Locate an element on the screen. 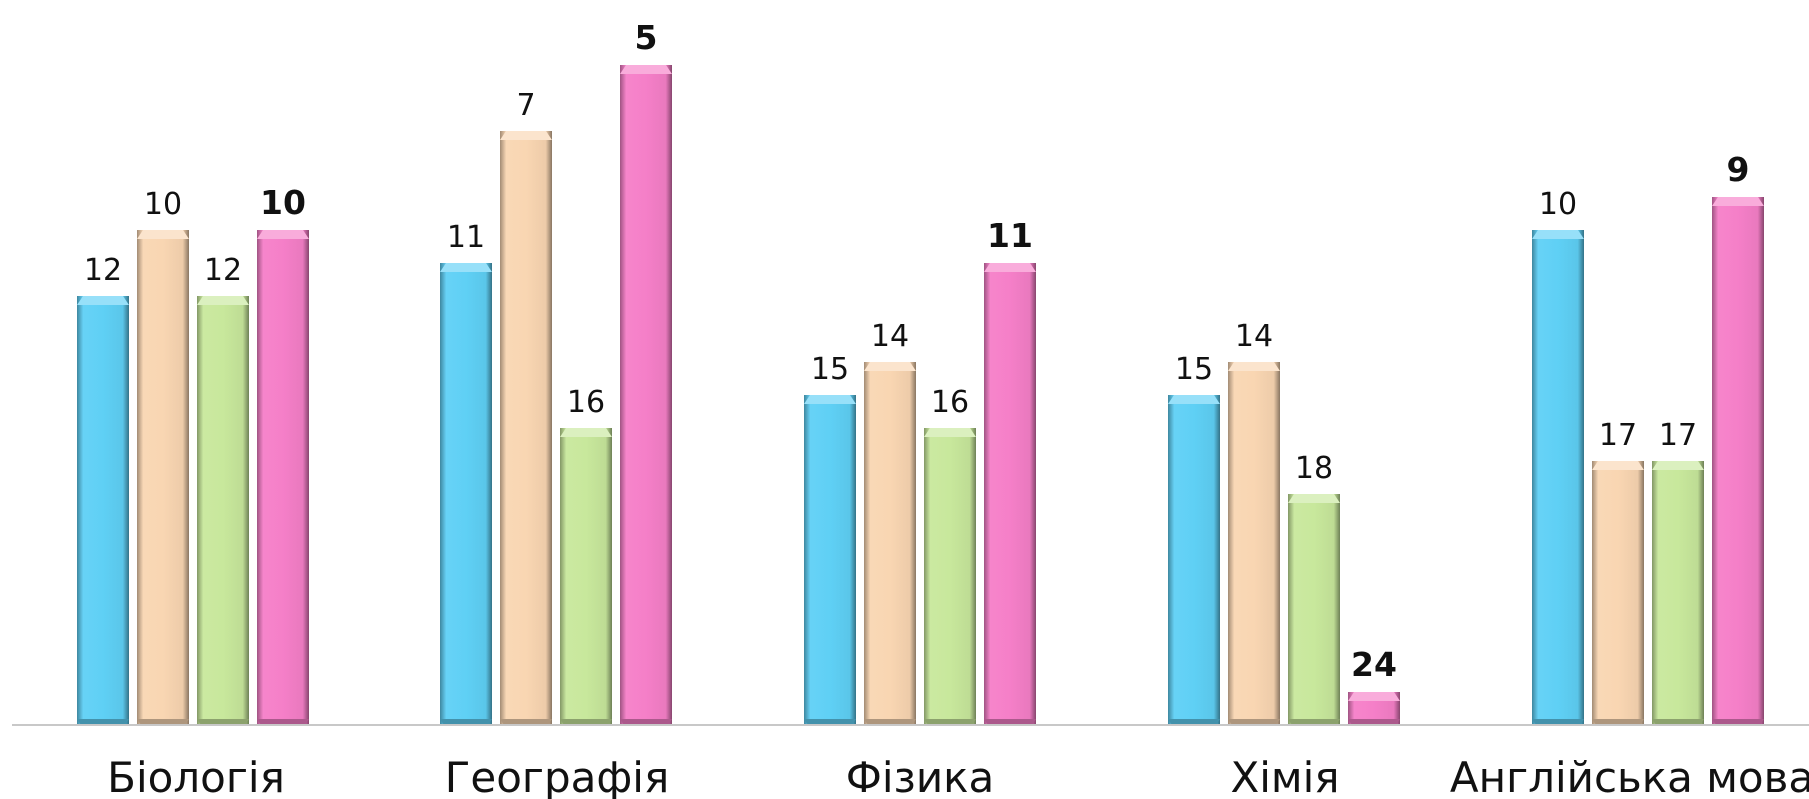 The image size is (1809, 799). data-label: 5 is located at coordinates (646, 37).